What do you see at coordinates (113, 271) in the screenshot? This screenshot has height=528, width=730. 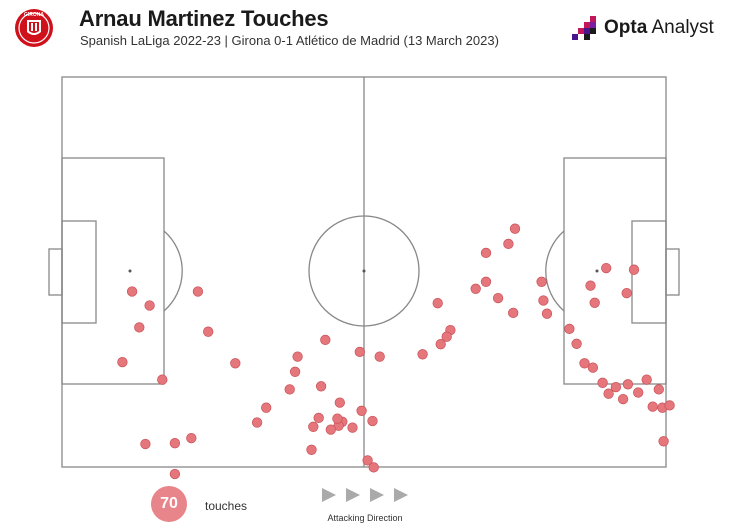 I see `left-penalty-area` at bounding box center [113, 271].